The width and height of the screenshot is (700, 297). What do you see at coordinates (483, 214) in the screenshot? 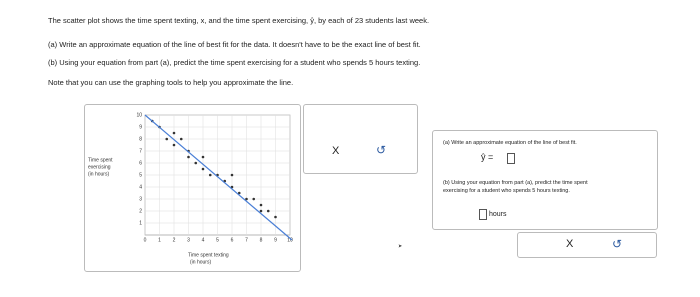
I see `hours-input` at bounding box center [483, 214].